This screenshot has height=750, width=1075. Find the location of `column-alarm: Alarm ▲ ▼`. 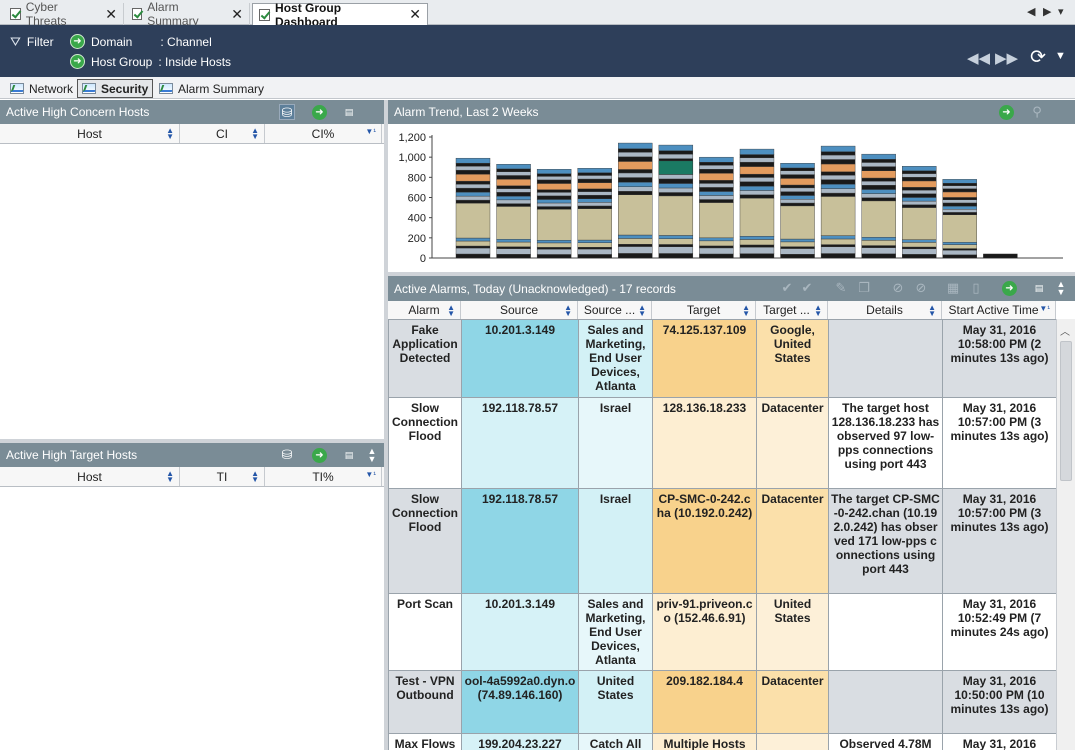

column-alarm: Alarm ▲ ▼ is located at coordinates (424, 310).